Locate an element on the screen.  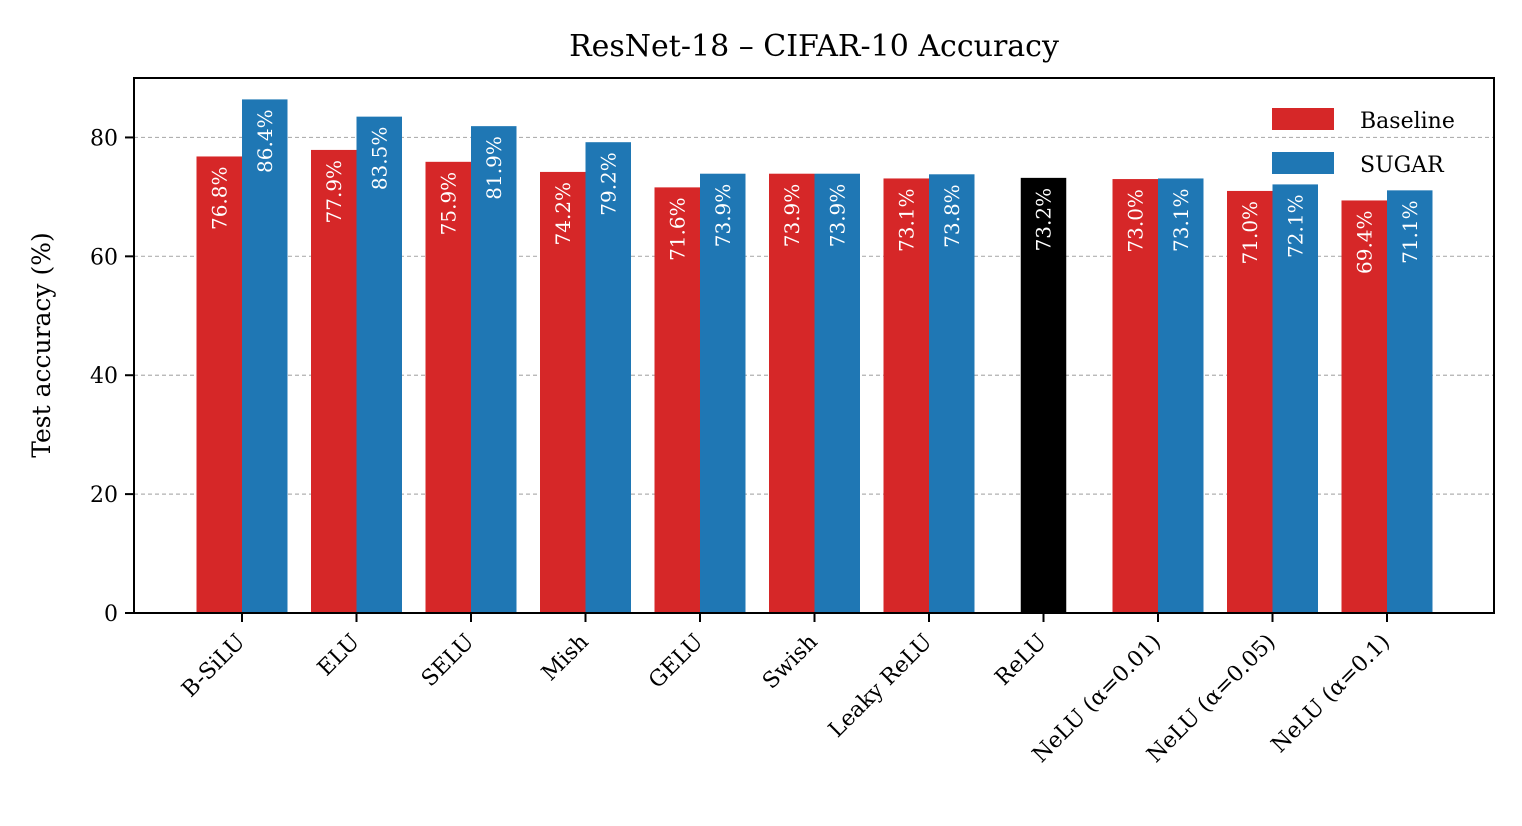
y-axis-label: Test accuracy (%) is located at coordinates (41, 345).